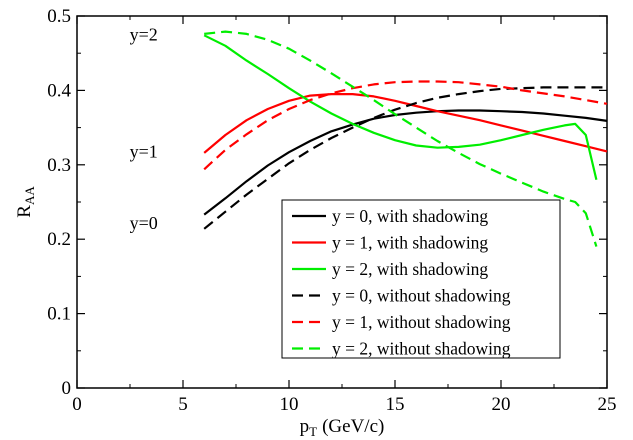 Image resolution: width=633 pixels, height=440 pixels. What do you see at coordinates (395, 404) in the screenshot?
I see `x-tick-label: 15` at bounding box center [395, 404].